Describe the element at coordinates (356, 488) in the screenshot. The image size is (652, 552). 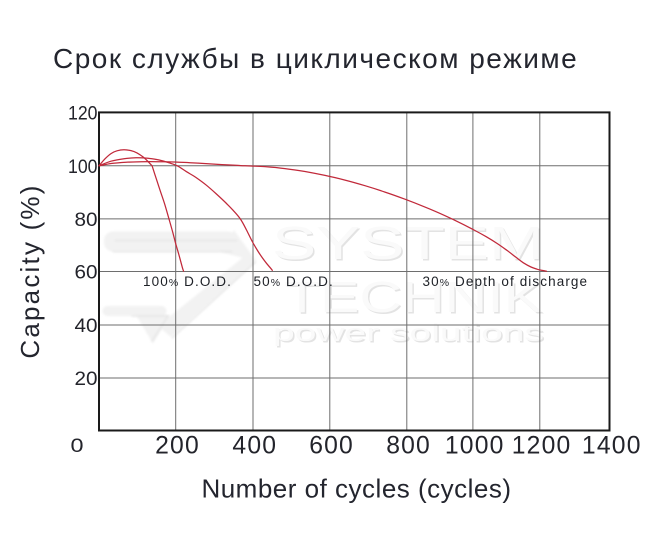
I see `svg-text: Number of cycles (cycles)` at that location.